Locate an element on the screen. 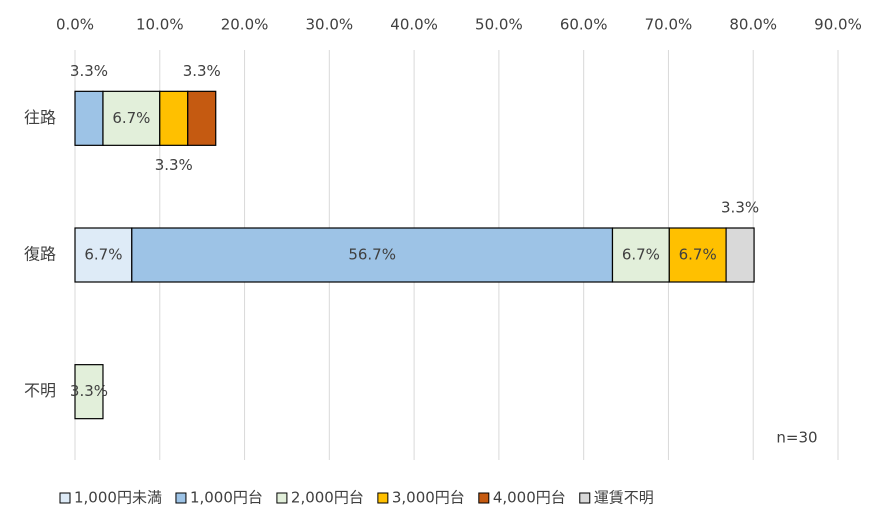 Image resolution: width=869 pixels, height=516 pixels. legend-label: 3,000円台 is located at coordinates (428, 498).